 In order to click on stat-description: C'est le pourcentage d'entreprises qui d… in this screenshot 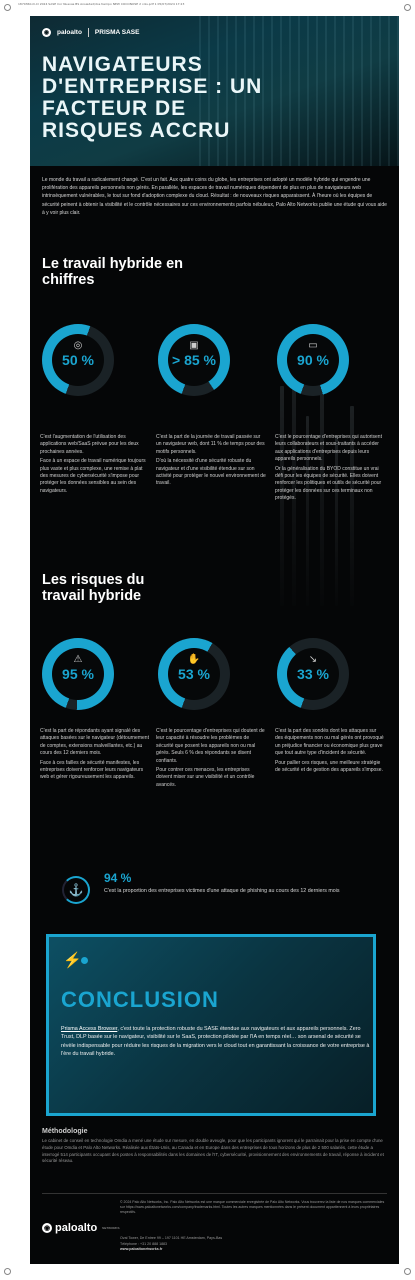, I will do `click(211, 759)`.